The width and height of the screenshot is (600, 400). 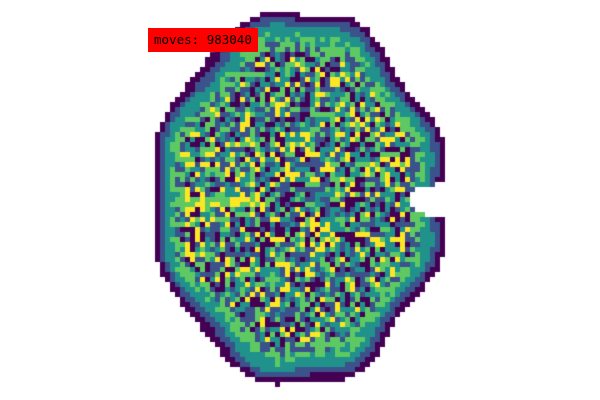 What do you see at coordinates (203, 40) in the screenshot?
I see `moves-counter-badge: moves: 983040` at bounding box center [203, 40].